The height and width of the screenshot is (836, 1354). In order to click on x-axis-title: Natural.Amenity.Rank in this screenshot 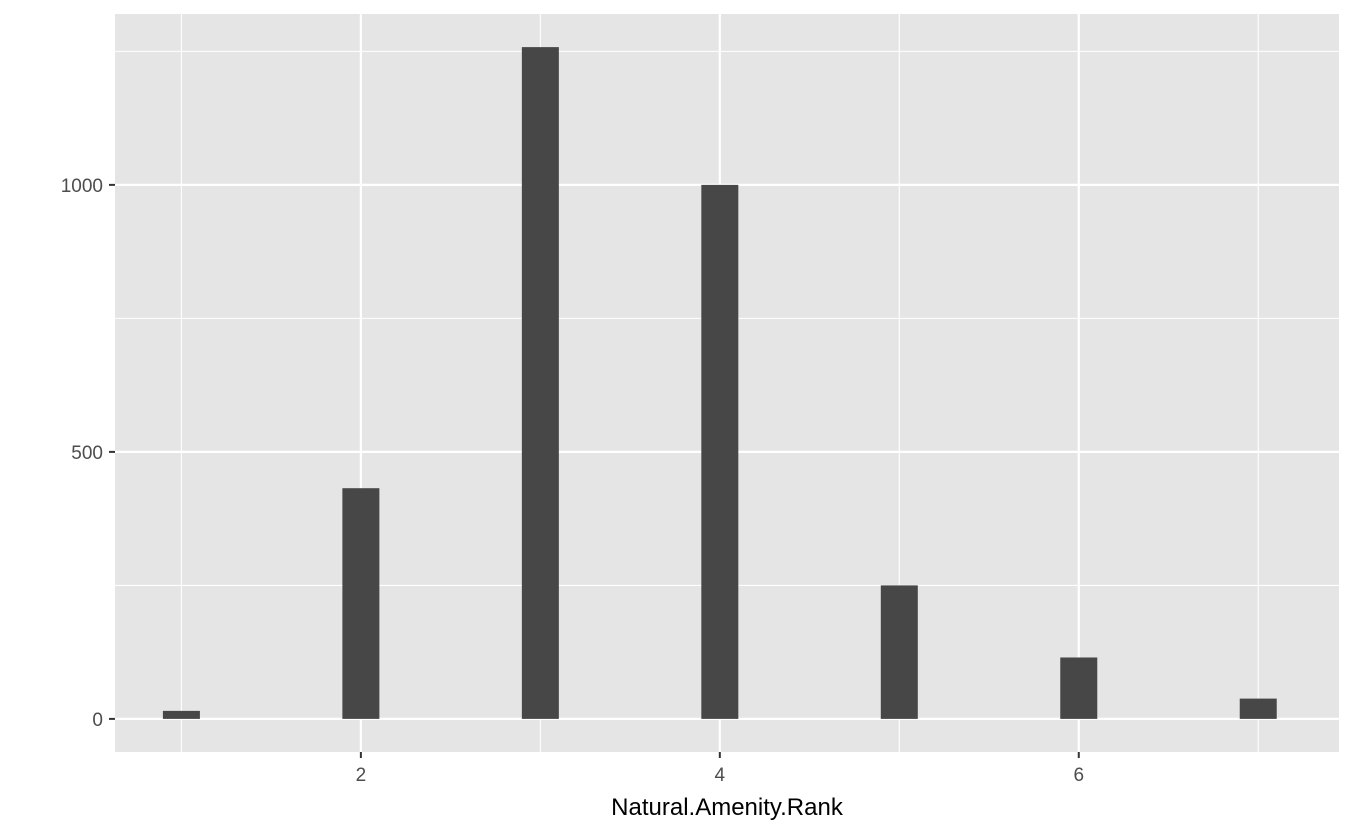, I will do `click(727, 807)`.